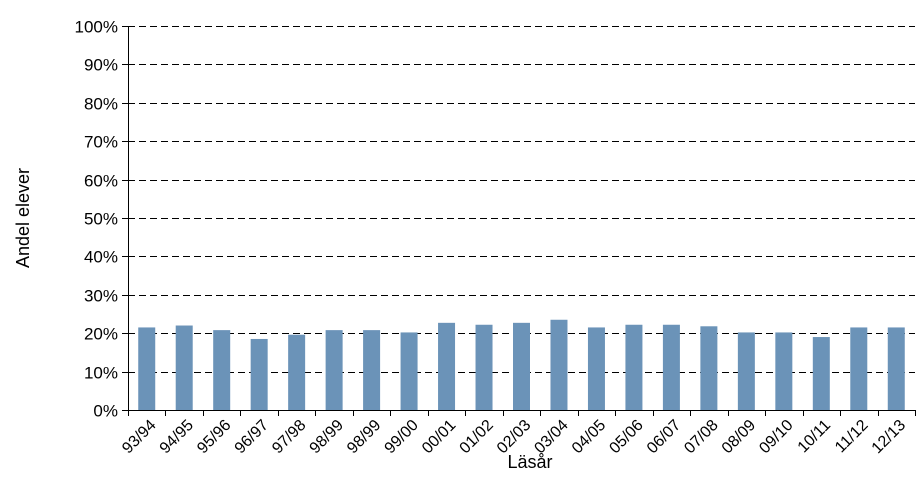 The width and height of the screenshot is (917, 482). I want to click on x-tick-label: 11/12, so click(852, 437).